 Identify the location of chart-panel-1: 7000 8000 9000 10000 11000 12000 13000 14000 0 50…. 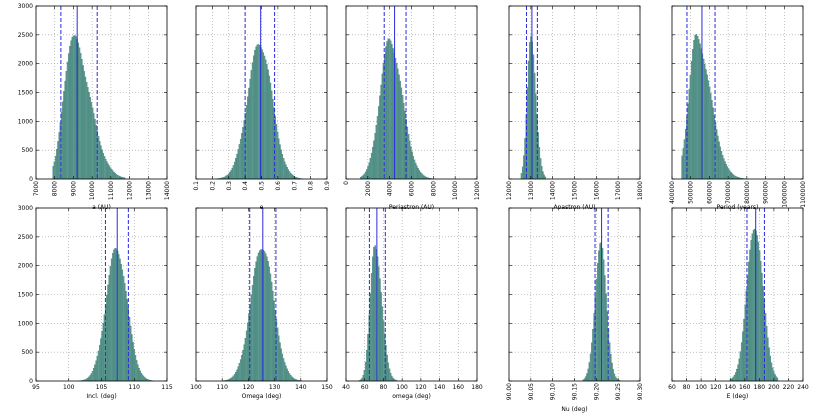
(94, 107).